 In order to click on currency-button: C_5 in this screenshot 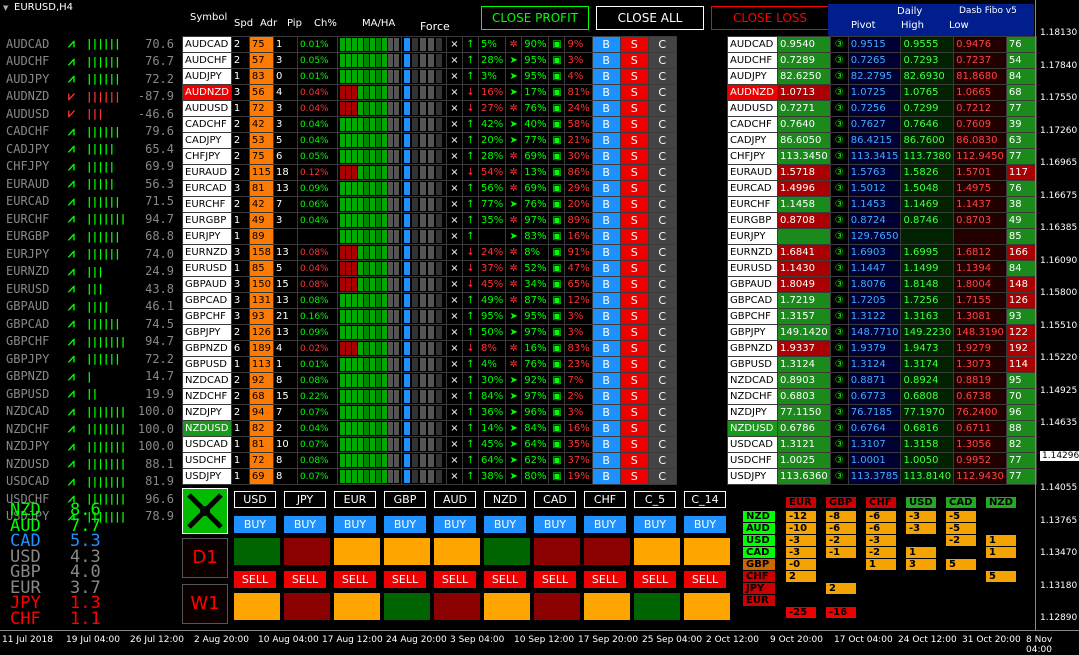, I will do `click(655, 499)`.